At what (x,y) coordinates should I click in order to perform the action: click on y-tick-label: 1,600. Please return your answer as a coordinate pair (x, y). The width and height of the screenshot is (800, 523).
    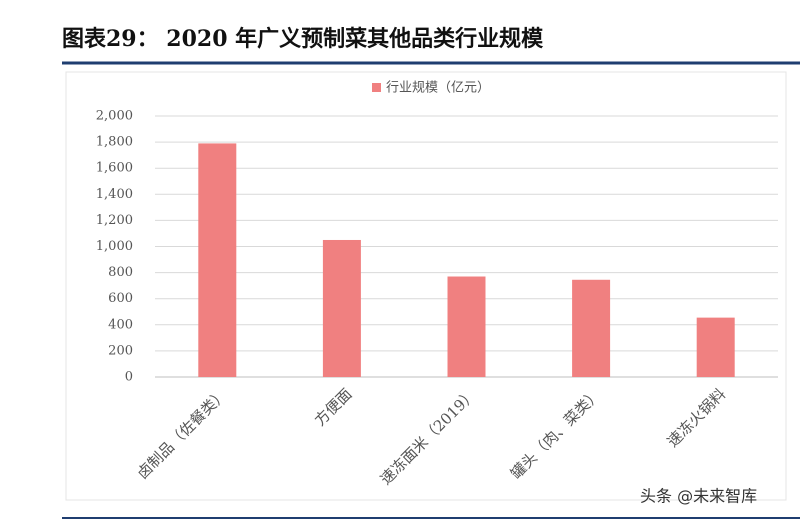
    Looking at the image, I should click on (114, 168).